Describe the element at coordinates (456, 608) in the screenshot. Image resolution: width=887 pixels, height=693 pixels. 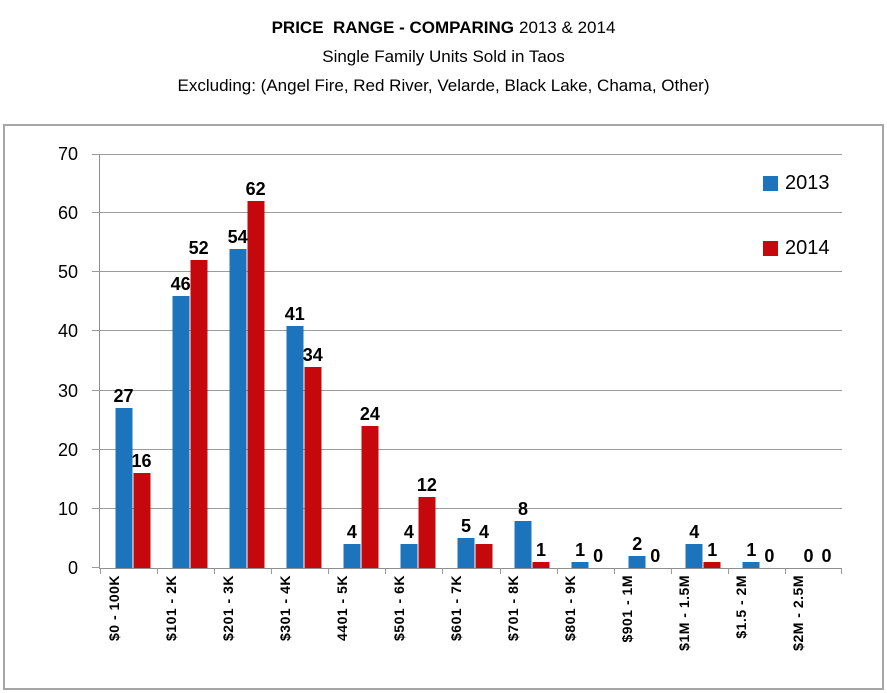
I see `x-tick-label: $601 - 7K` at that location.